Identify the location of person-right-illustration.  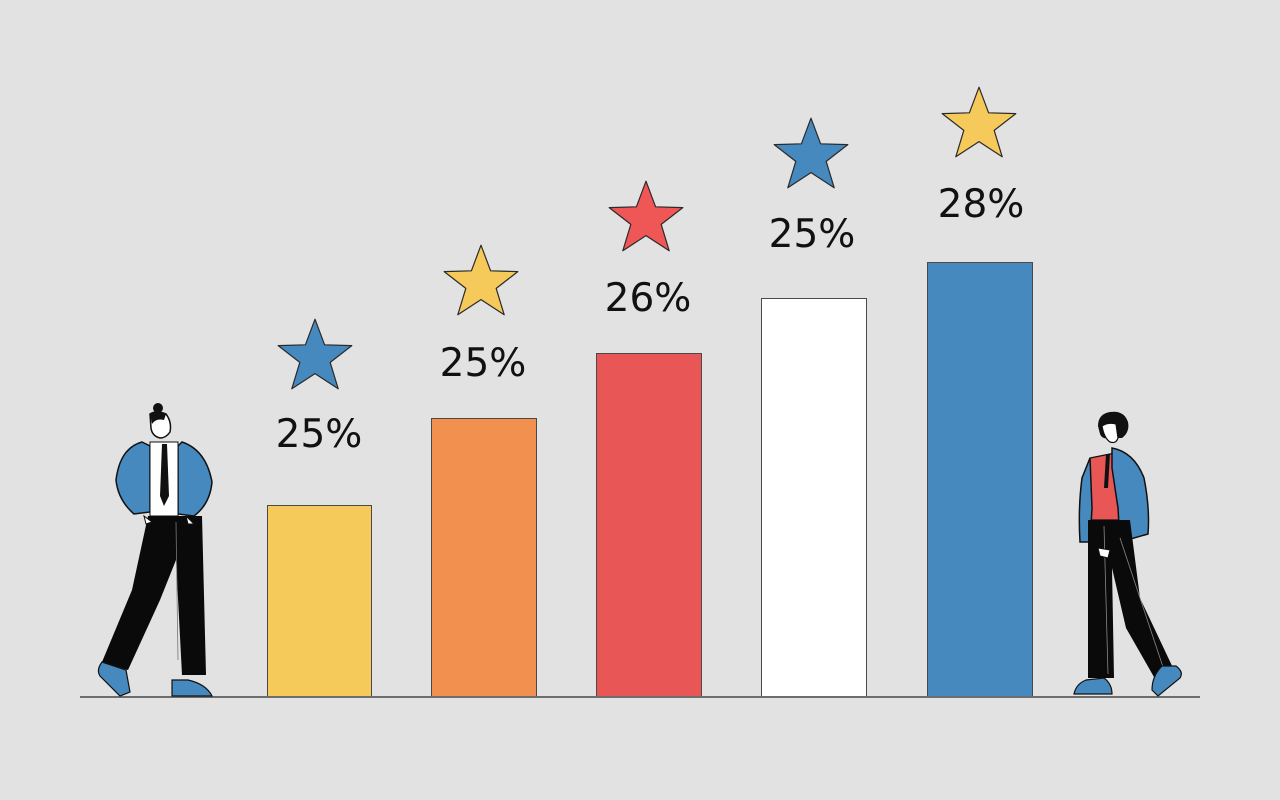
(1127, 554).